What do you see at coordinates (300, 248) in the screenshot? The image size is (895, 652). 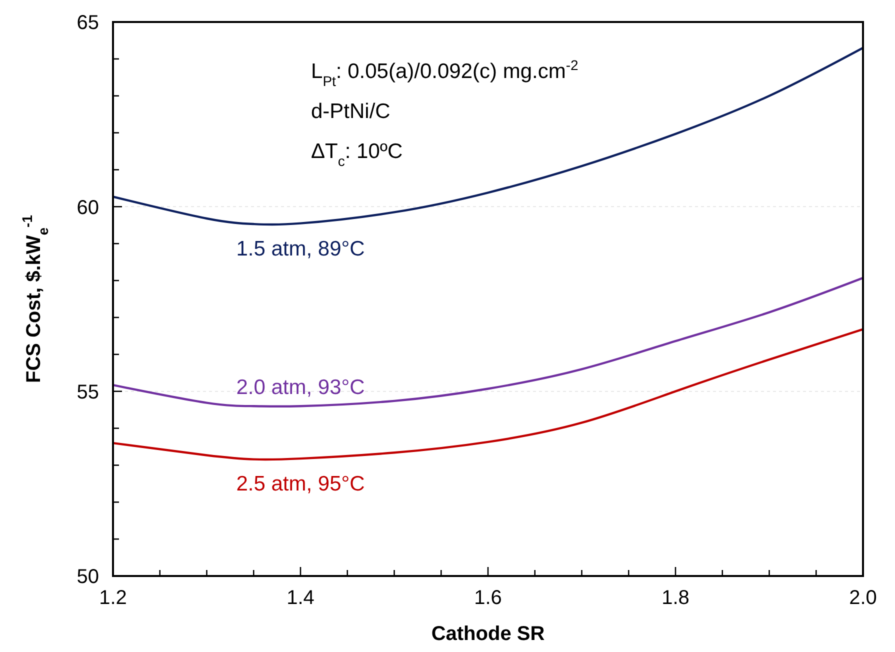 I see `series-label: 1.5 atm, 89°C` at bounding box center [300, 248].